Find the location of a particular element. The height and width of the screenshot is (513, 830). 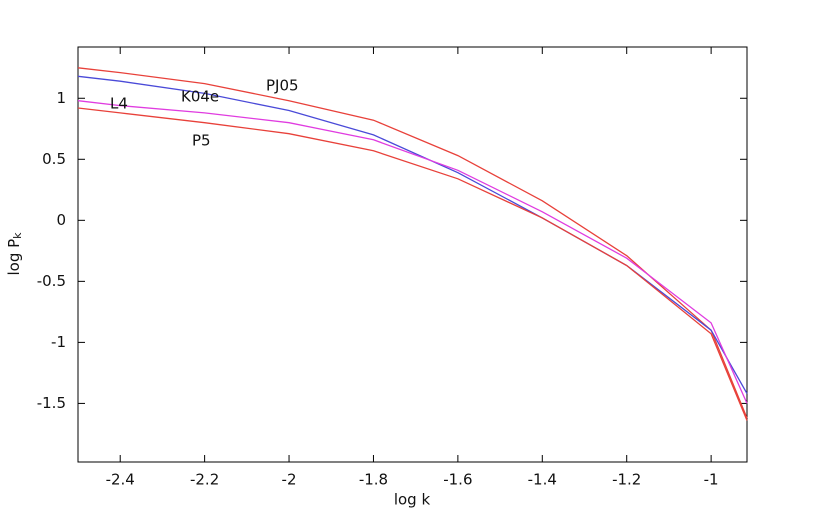

y-tick-label: 0.5 is located at coordinates (54, 159).